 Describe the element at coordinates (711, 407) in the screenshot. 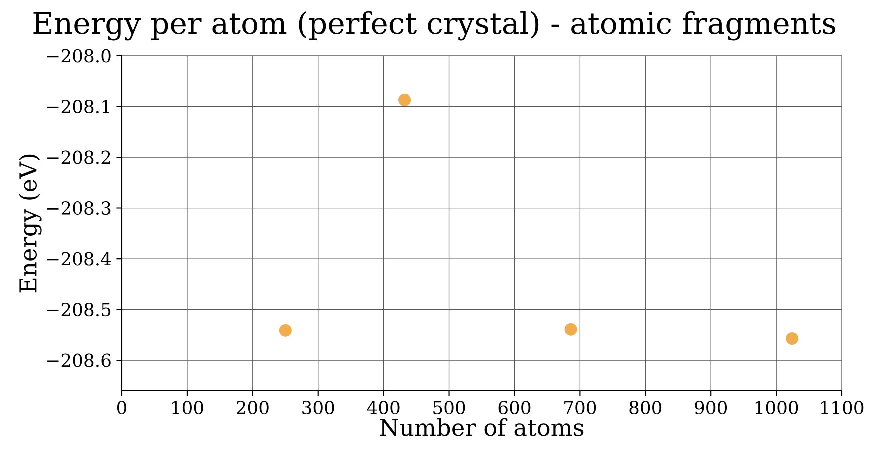

I see `x-tick-label: 900` at that location.